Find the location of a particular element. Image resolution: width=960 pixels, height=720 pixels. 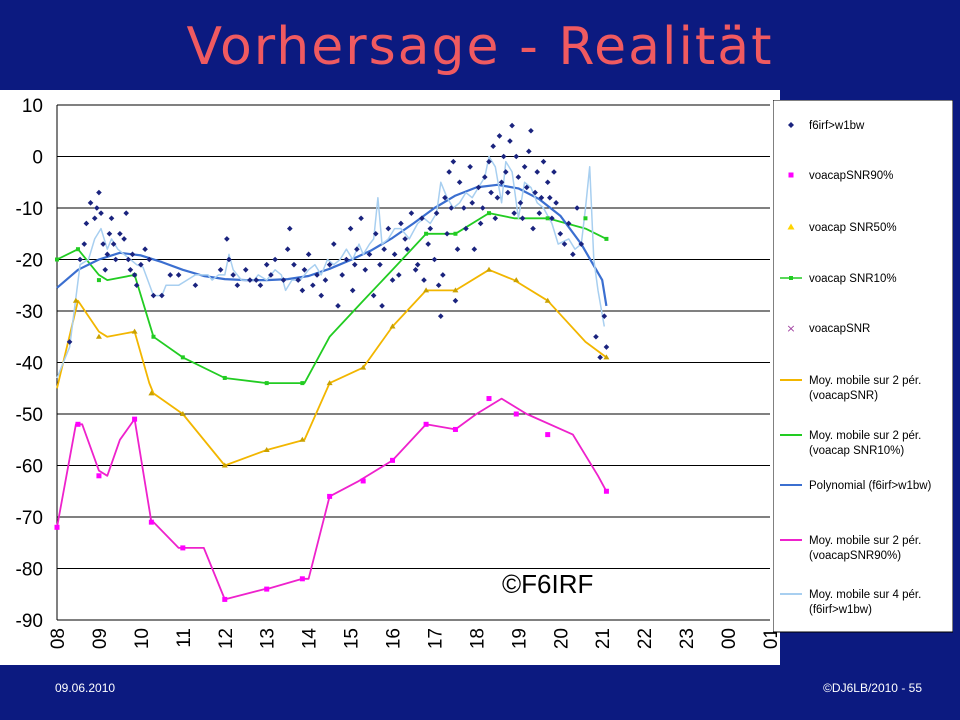

y-tick-label: -90 is located at coordinates (29, 621).